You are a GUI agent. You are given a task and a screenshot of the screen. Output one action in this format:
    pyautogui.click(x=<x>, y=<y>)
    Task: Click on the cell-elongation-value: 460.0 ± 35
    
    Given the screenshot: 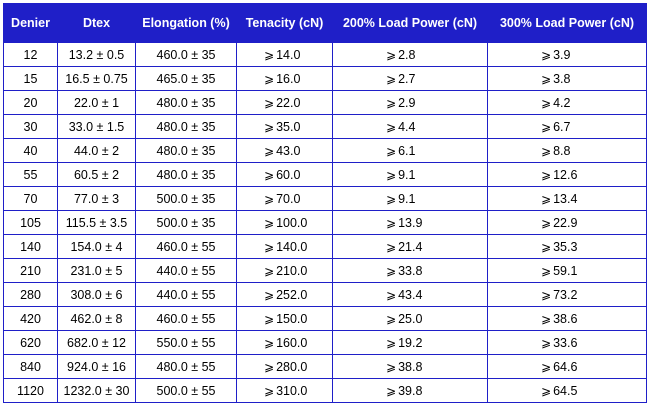 What is the action you would take?
    pyautogui.click(x=186, y=54)
    